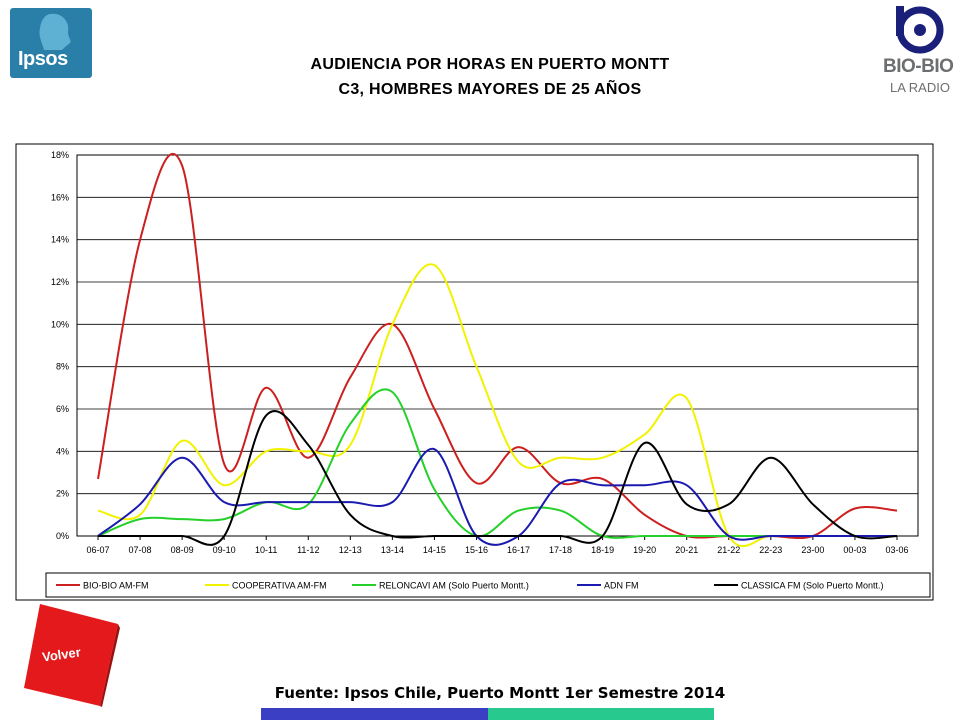  Describe the element at coordinates (182, 550) in the screenshot. I see `x-tick-label: 08-09` at that location.